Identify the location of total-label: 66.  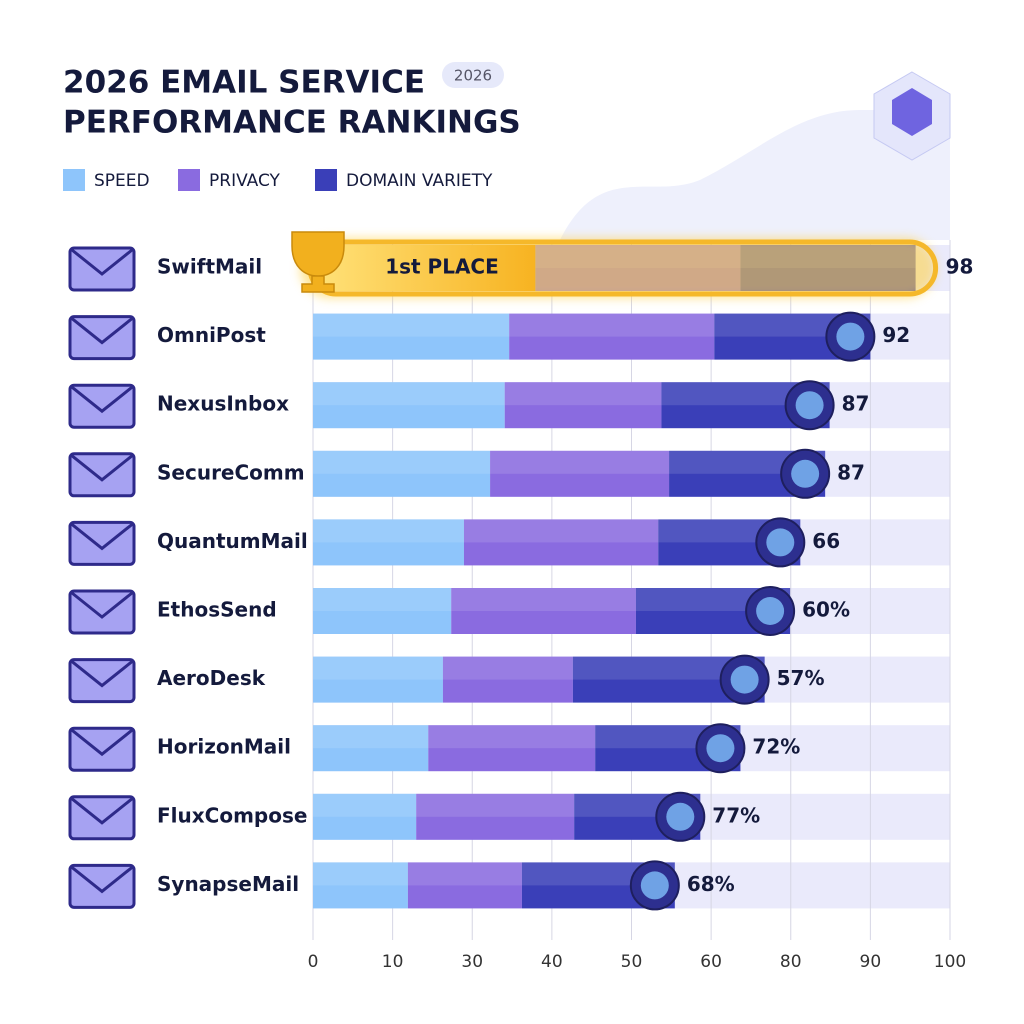
(826, 541).